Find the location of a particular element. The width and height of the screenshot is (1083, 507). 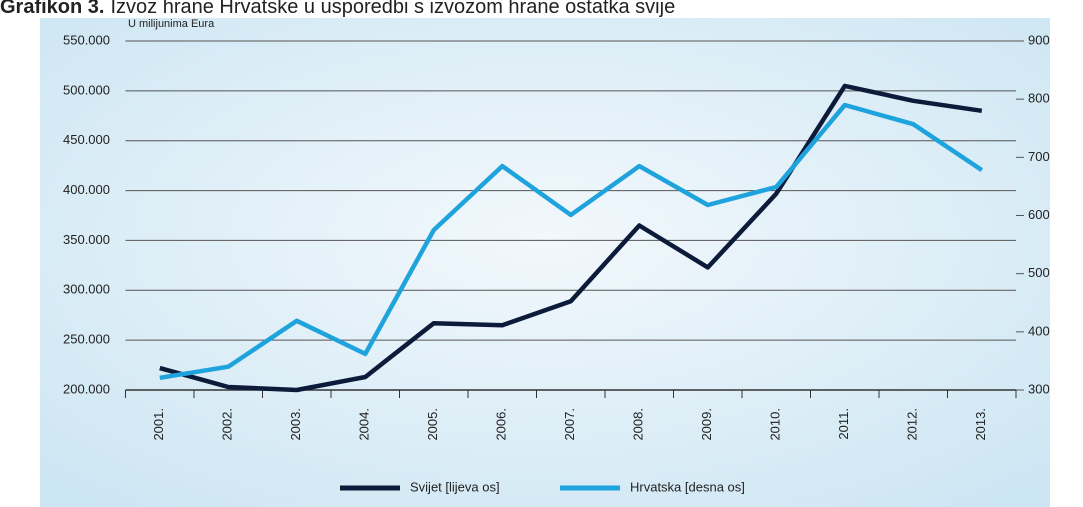

x-tick-label: 2001. is located at coordinates (158, 424).